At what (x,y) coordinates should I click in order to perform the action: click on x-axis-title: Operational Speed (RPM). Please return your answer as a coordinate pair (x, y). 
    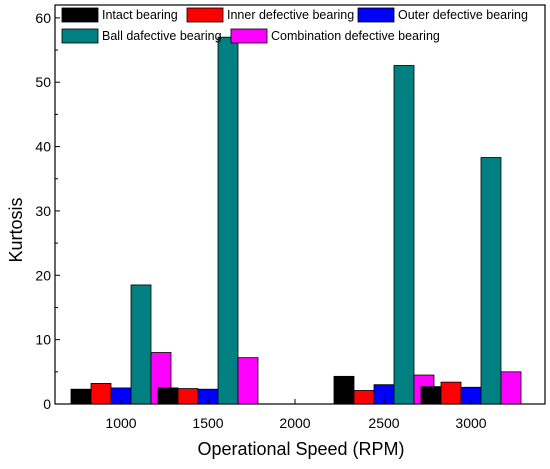
    Looking at the image, I should click on (300, 449).